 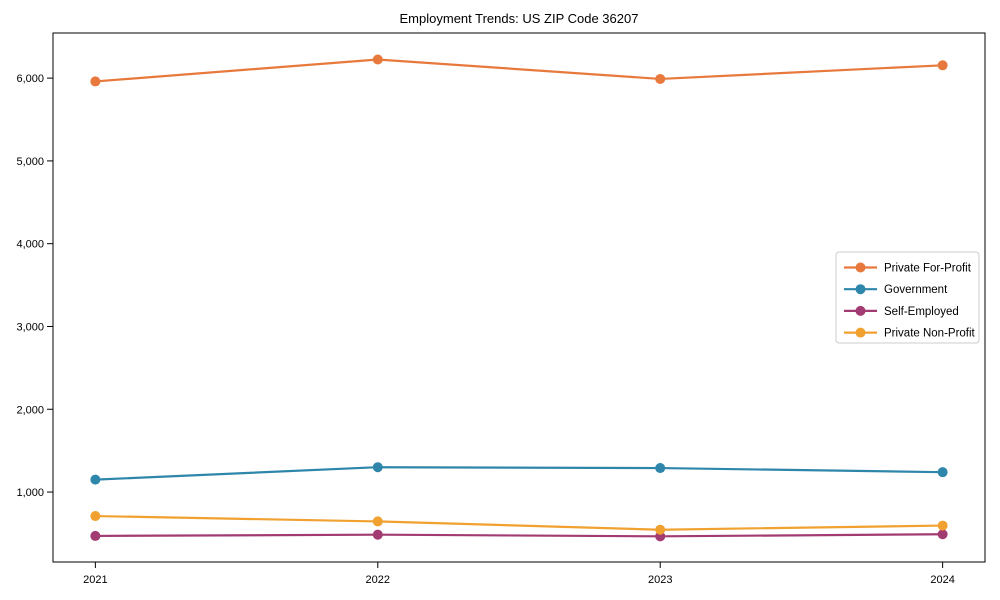 I want to click on x-axis-tick-label: 2024, so click(x=942, y=580).